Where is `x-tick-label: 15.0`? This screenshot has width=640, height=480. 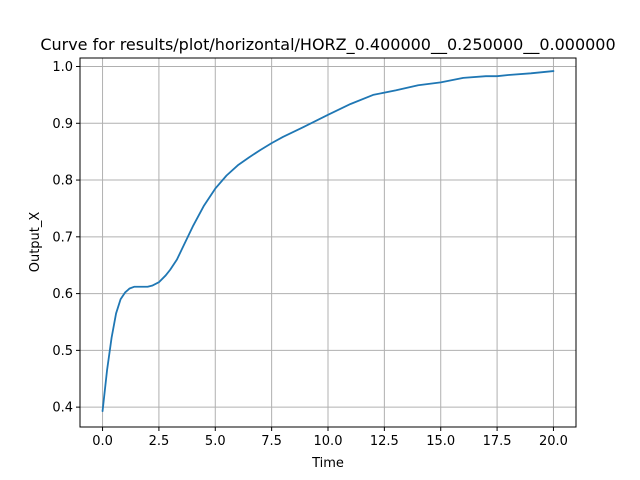 x-tick-label: 15.0 is located at coordinates (440, 441).